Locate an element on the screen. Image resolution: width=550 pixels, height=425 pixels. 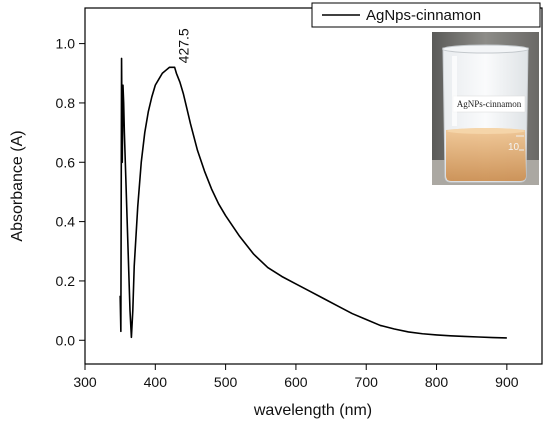
x-tick-label: 700 is located at coordinates (367, 382).